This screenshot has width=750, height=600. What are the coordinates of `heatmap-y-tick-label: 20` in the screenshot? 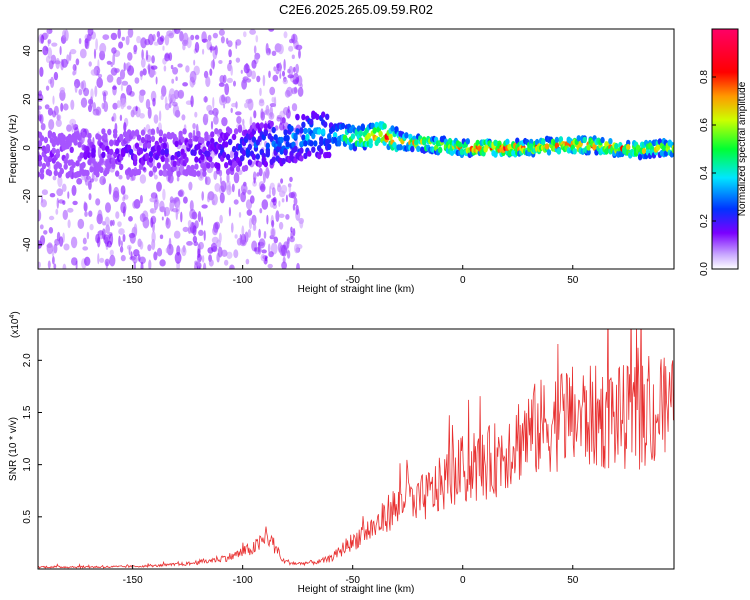 It's located at (27, 99).